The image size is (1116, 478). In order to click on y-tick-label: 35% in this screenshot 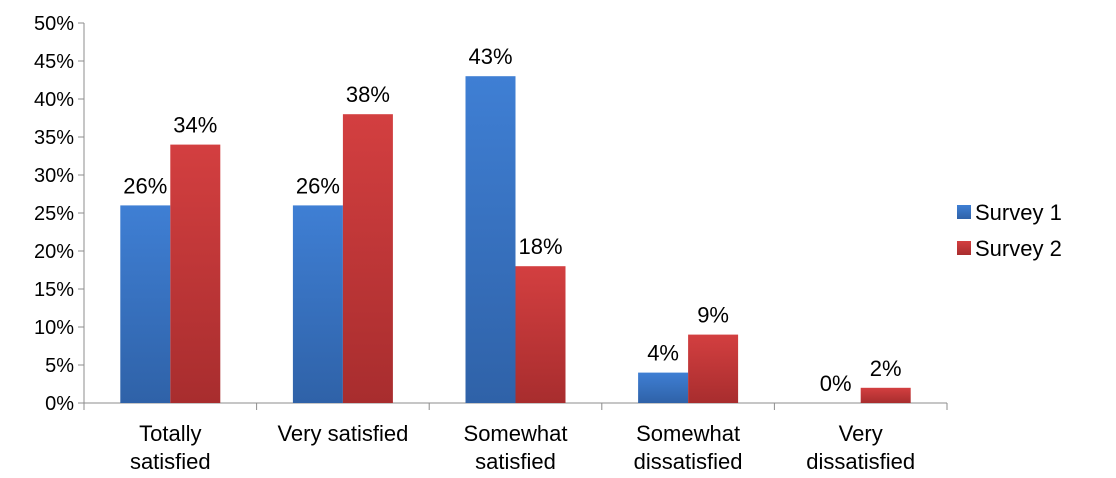, I will do `click(54, 138)`.